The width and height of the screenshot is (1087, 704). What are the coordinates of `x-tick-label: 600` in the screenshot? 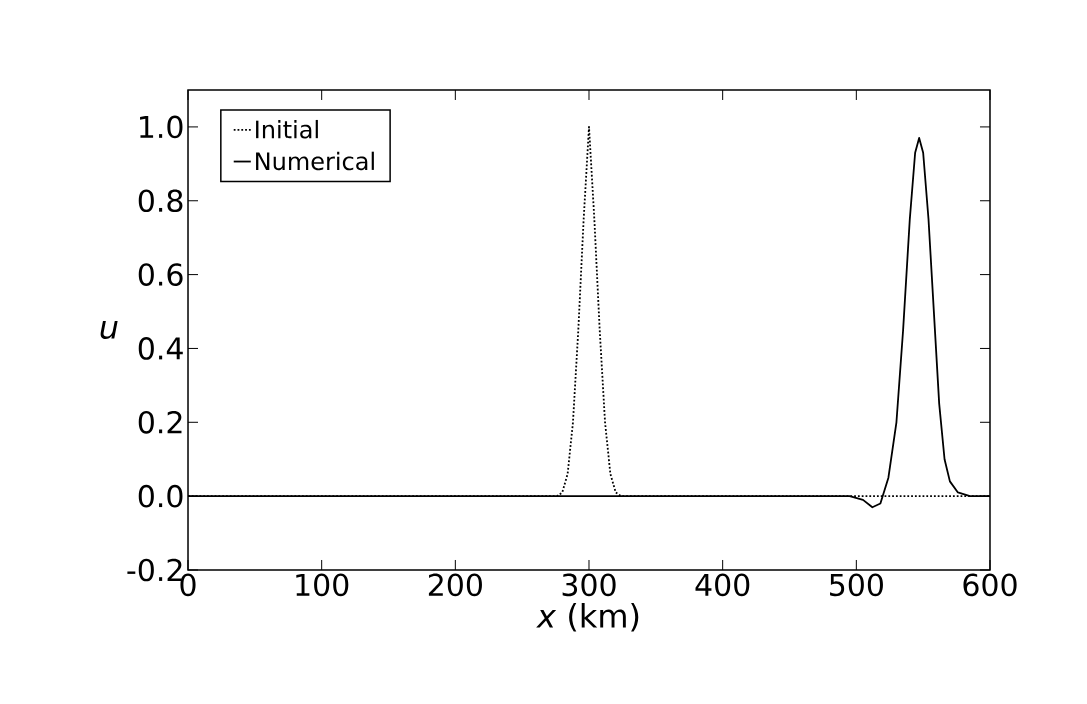 It's located at (990, 585).